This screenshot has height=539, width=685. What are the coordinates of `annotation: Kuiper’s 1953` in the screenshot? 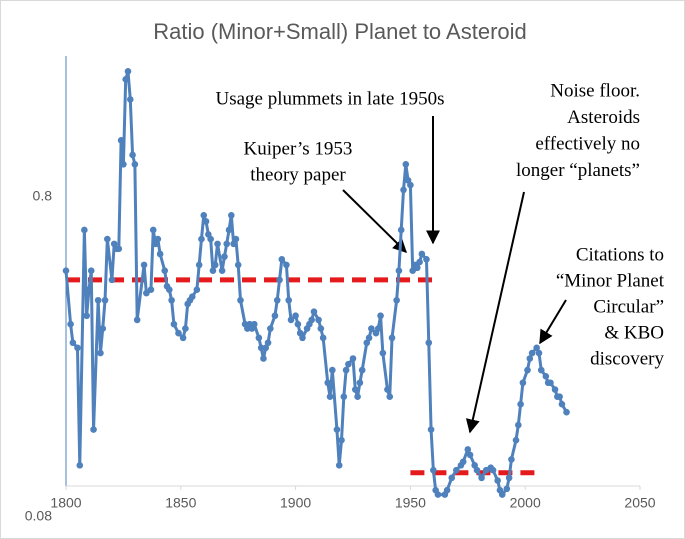 It's located at (298, 148).